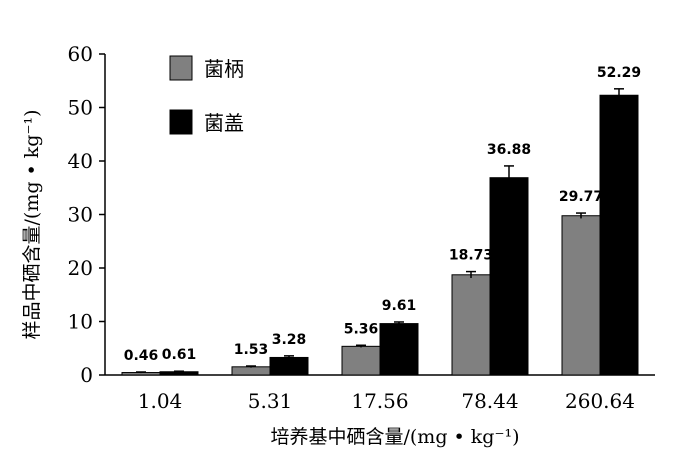 The height and width of the screenshot is (458, 700). I want to click on x-tick-label: 5.31, so click(270, 401).